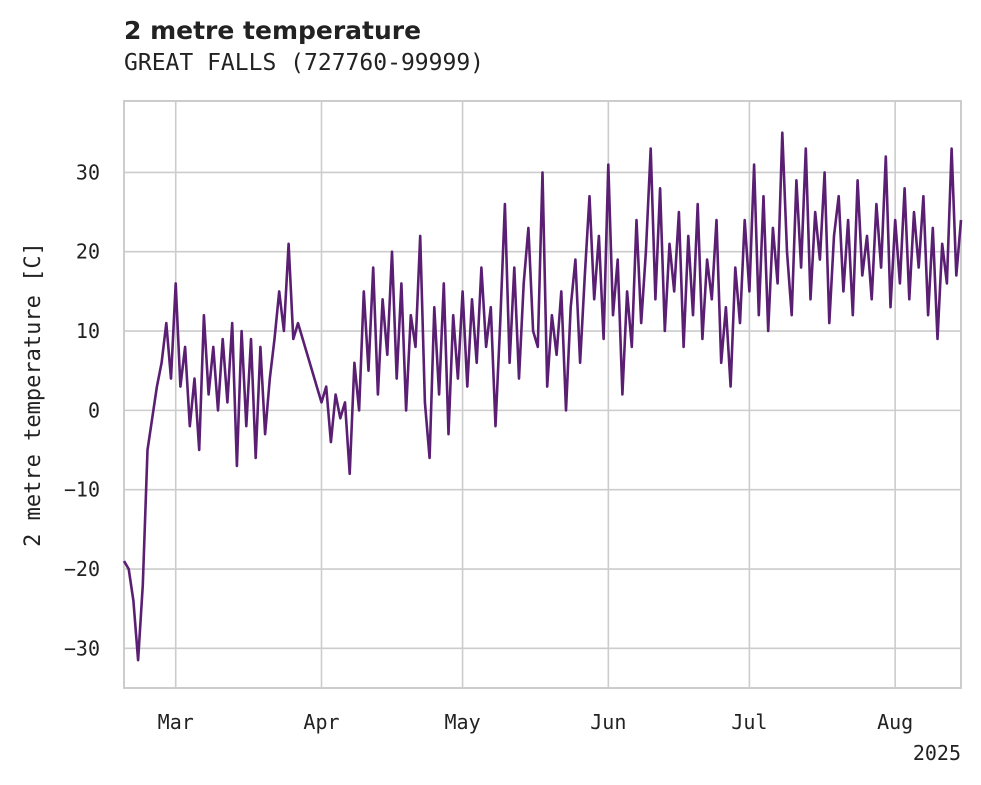 Image resolution: width=981 pixels, height=785 pixels. What do you see at coordinates (273, 30) in the screenshot?
I see `chart-title: 2 metre temperature` at bounding box center [273, 30].